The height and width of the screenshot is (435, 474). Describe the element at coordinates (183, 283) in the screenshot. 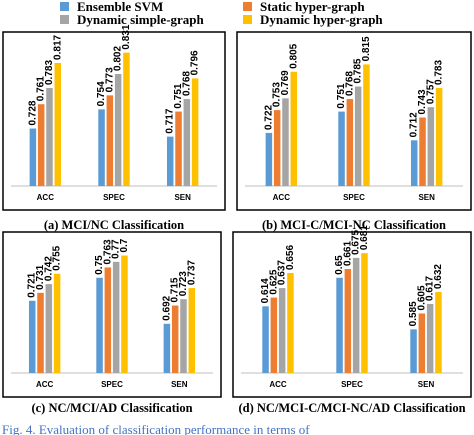

I see `data-label-sen-dynamic-simple-graph: 0.723` at that location.